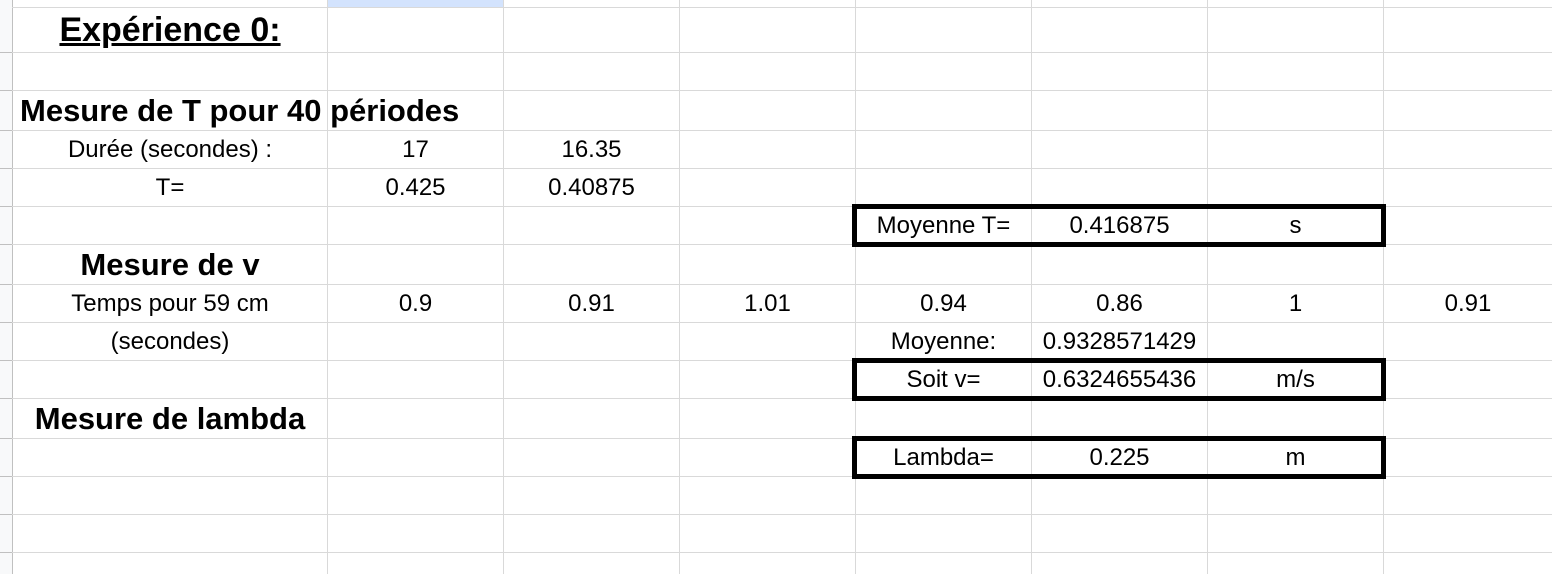  I want to click on time-label-line1: Temps pour 59 cm, so click(170, 303).